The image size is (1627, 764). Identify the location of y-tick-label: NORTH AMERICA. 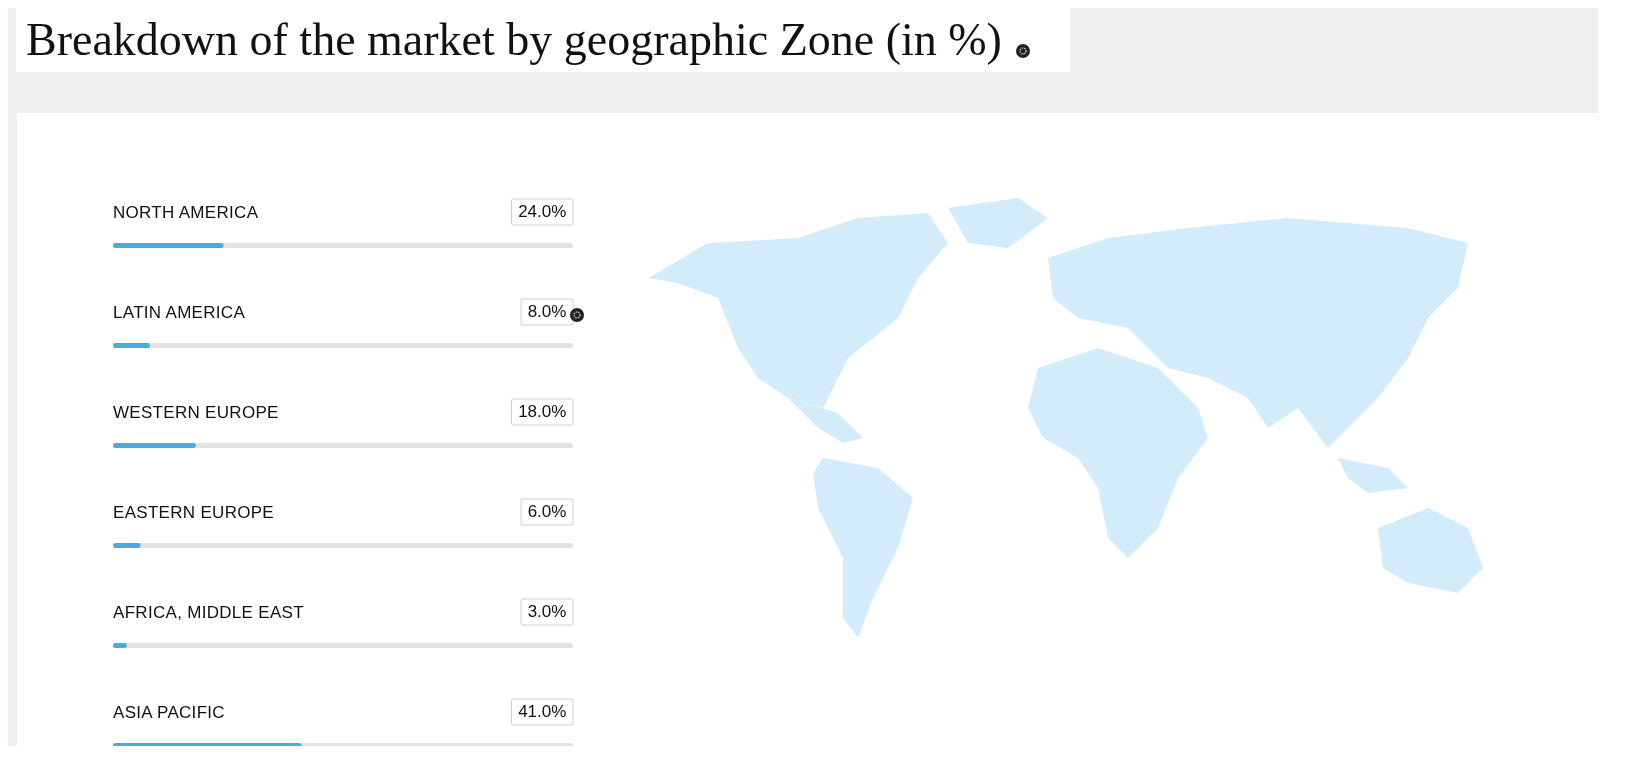
(186, 212).